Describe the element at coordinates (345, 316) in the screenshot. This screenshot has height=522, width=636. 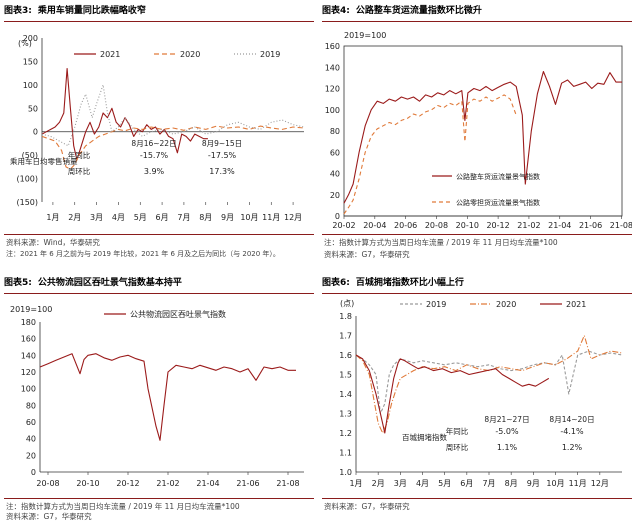
I see `y-tick-label: 1.8` at that location.